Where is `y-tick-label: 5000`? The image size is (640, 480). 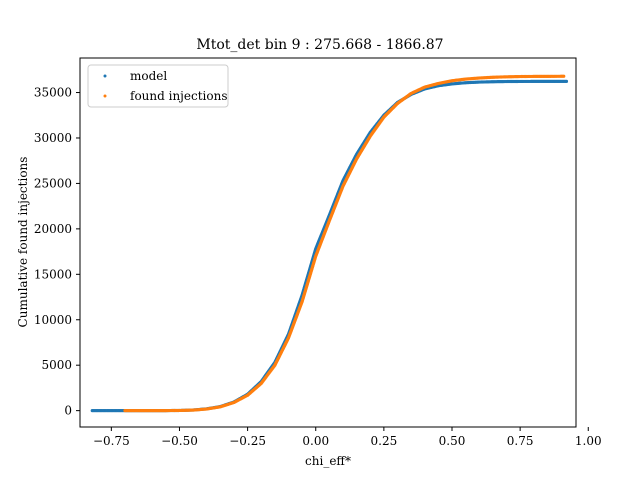 y-tick-label: 5000 is located at coordinates (56, 365).